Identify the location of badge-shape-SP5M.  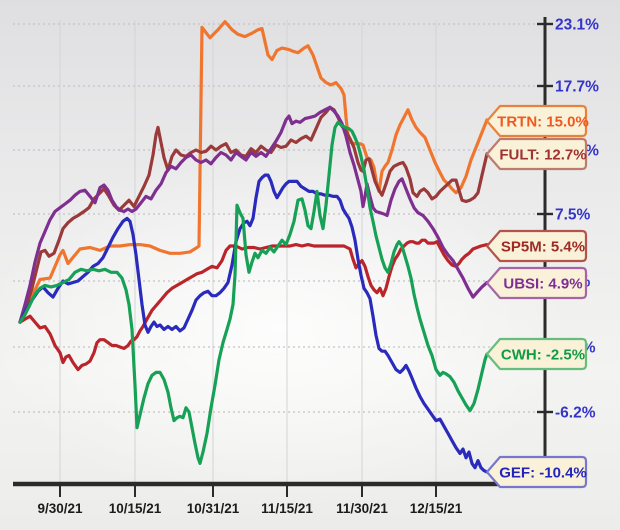
(536, 246).